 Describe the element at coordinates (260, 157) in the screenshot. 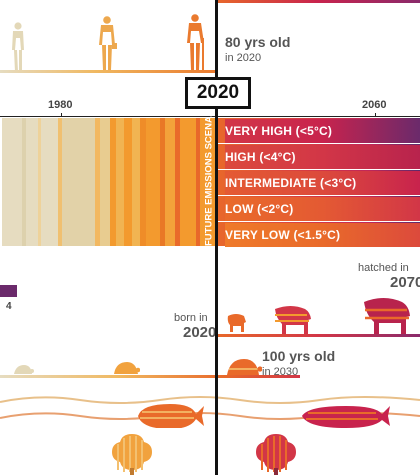

I see `scenario-label-high: HIGH (<4°C)` at that location.